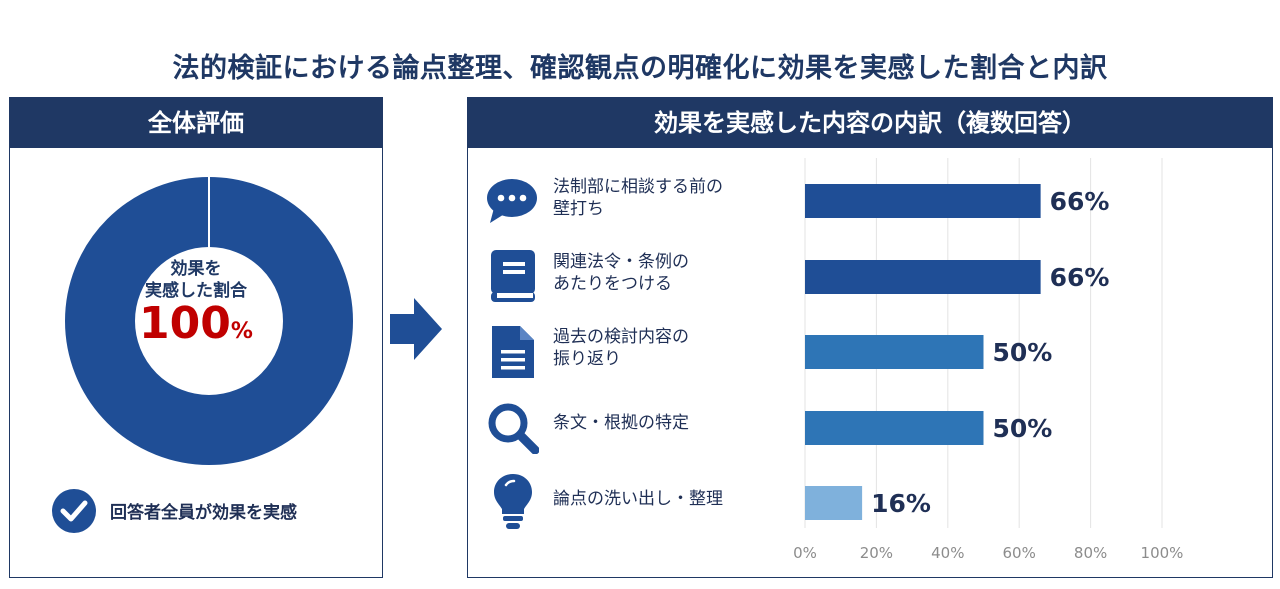  What do you see at coordinates (901, 503) in the screenshot?
I see `bar-value-label-5: 16%` at bounding box center [901, 503].